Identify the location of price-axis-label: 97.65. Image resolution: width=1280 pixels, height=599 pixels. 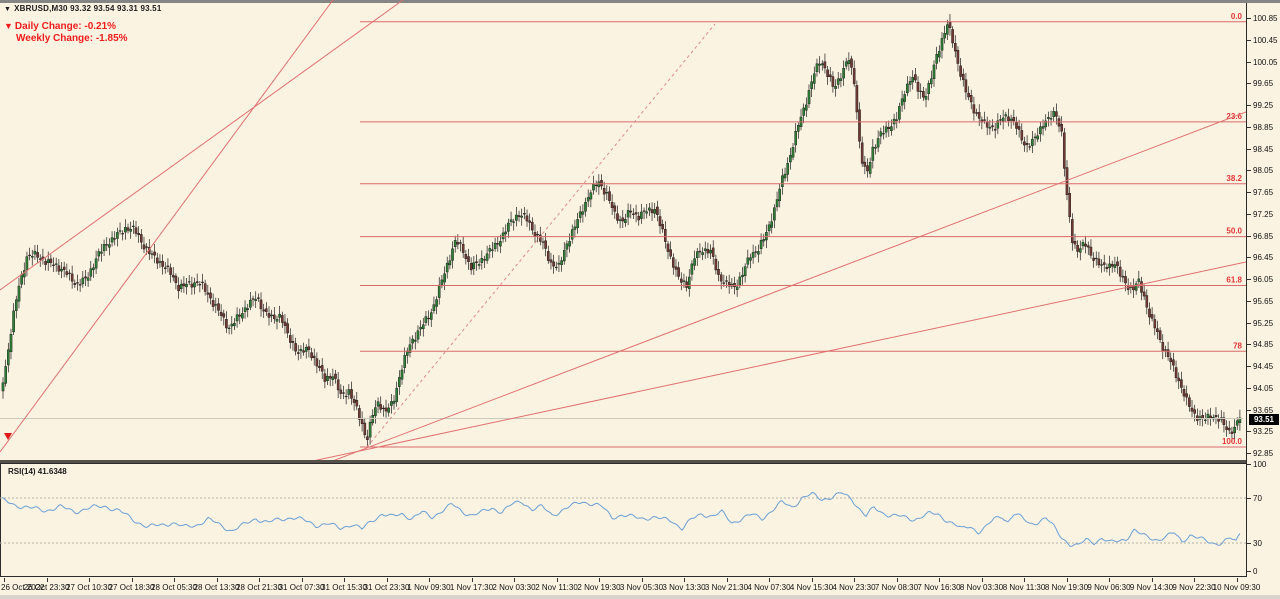
(1263, 192).